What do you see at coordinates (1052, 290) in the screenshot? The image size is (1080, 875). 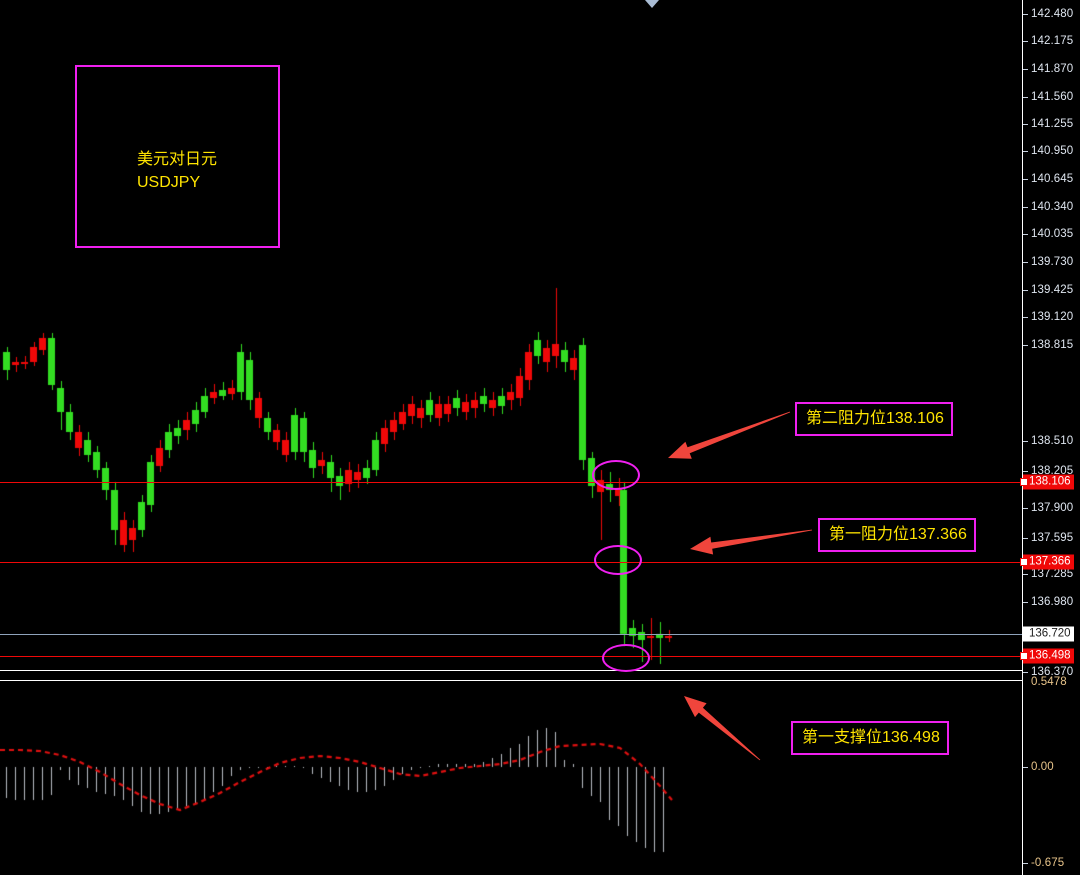 I see `axis-tick-label: 139.425` at bounding box center [1052, 290].